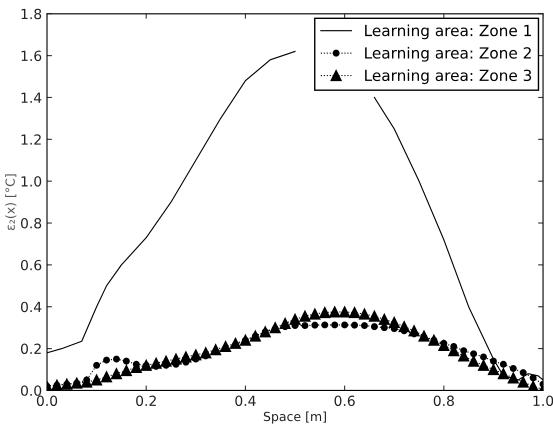  I want to click on x-tick-label: 1.0, so click(543, 401).